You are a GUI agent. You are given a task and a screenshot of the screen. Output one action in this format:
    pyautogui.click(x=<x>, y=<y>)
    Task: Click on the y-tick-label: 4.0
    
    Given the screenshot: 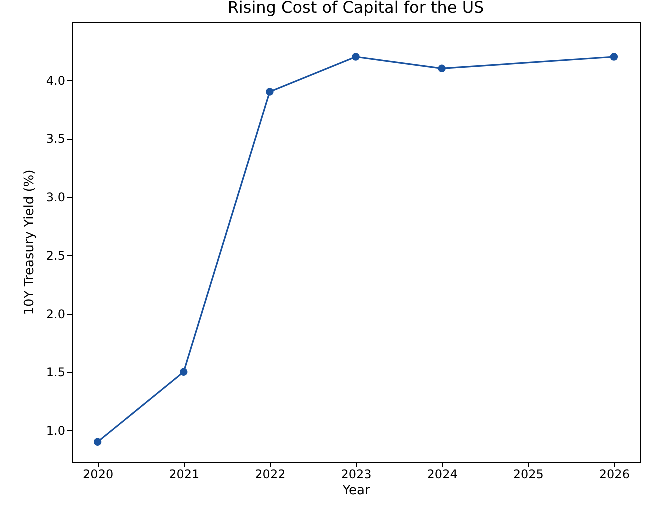 What is the action you would take?
    pyautogui.click(x=56, y=81)
    